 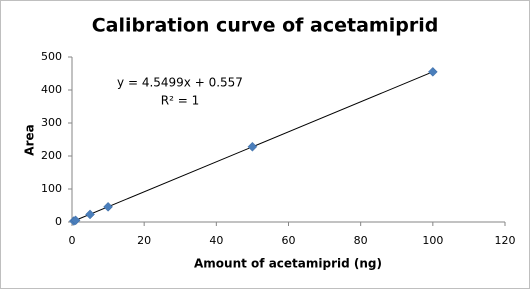 I want to click on chart-title: Calibration curve of acetamiprid, so click(x=265, y=26).